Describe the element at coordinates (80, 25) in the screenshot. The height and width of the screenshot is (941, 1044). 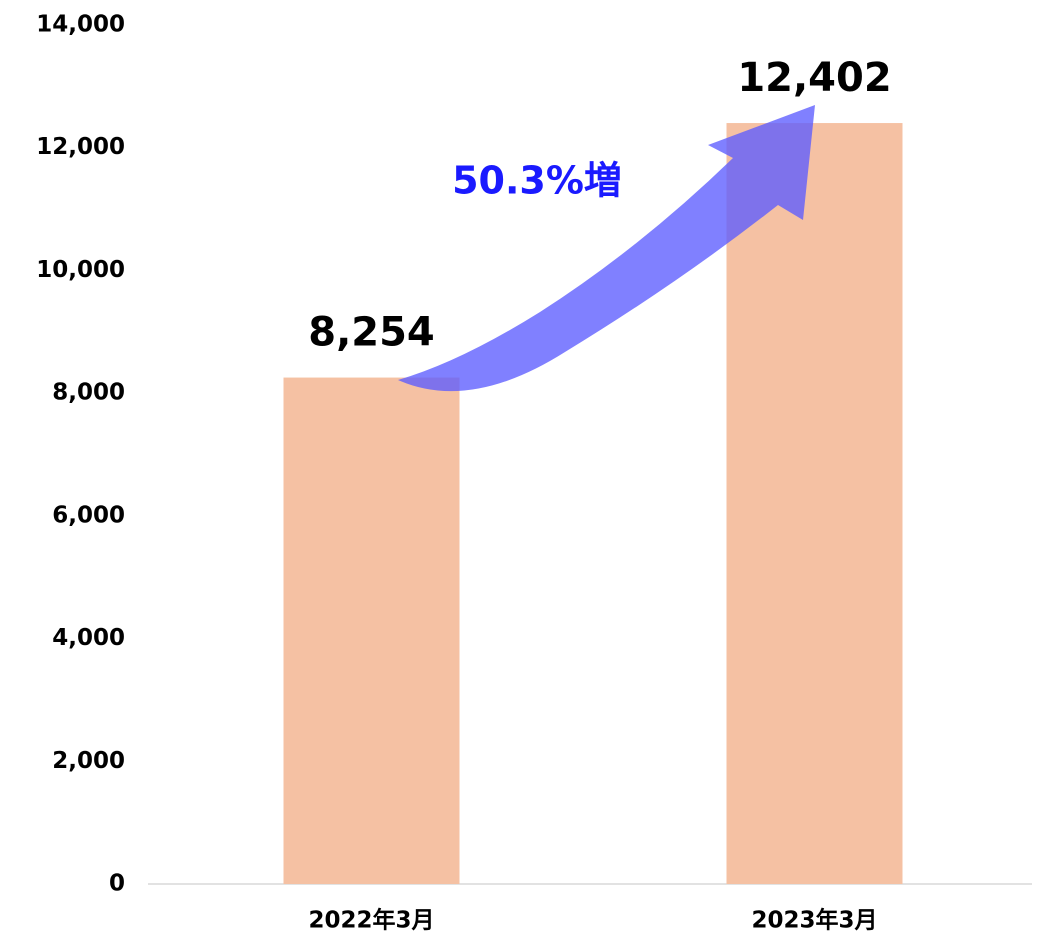
I see `y-tick-label: 14,000` at that location.